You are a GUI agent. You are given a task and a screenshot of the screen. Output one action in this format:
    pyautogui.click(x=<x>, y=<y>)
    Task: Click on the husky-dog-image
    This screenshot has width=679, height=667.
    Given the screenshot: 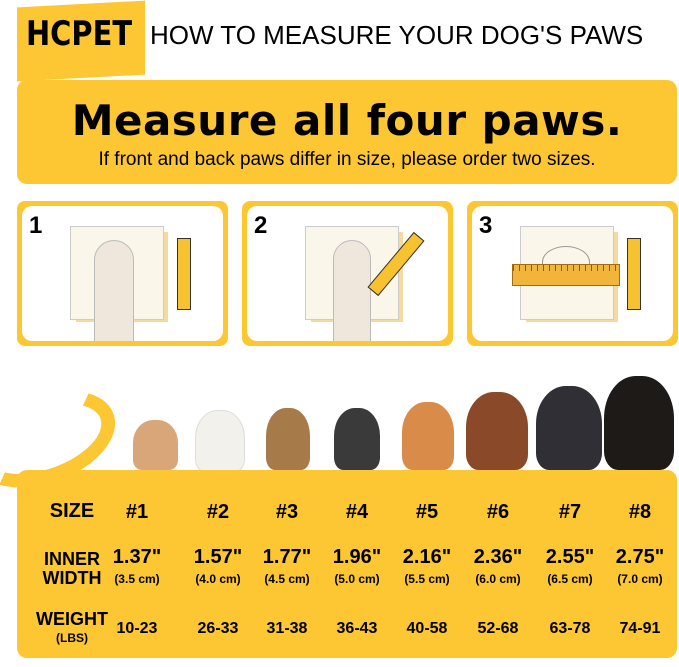 What is the action you would take?
    pyautogui.click(x=569, y=428)
    